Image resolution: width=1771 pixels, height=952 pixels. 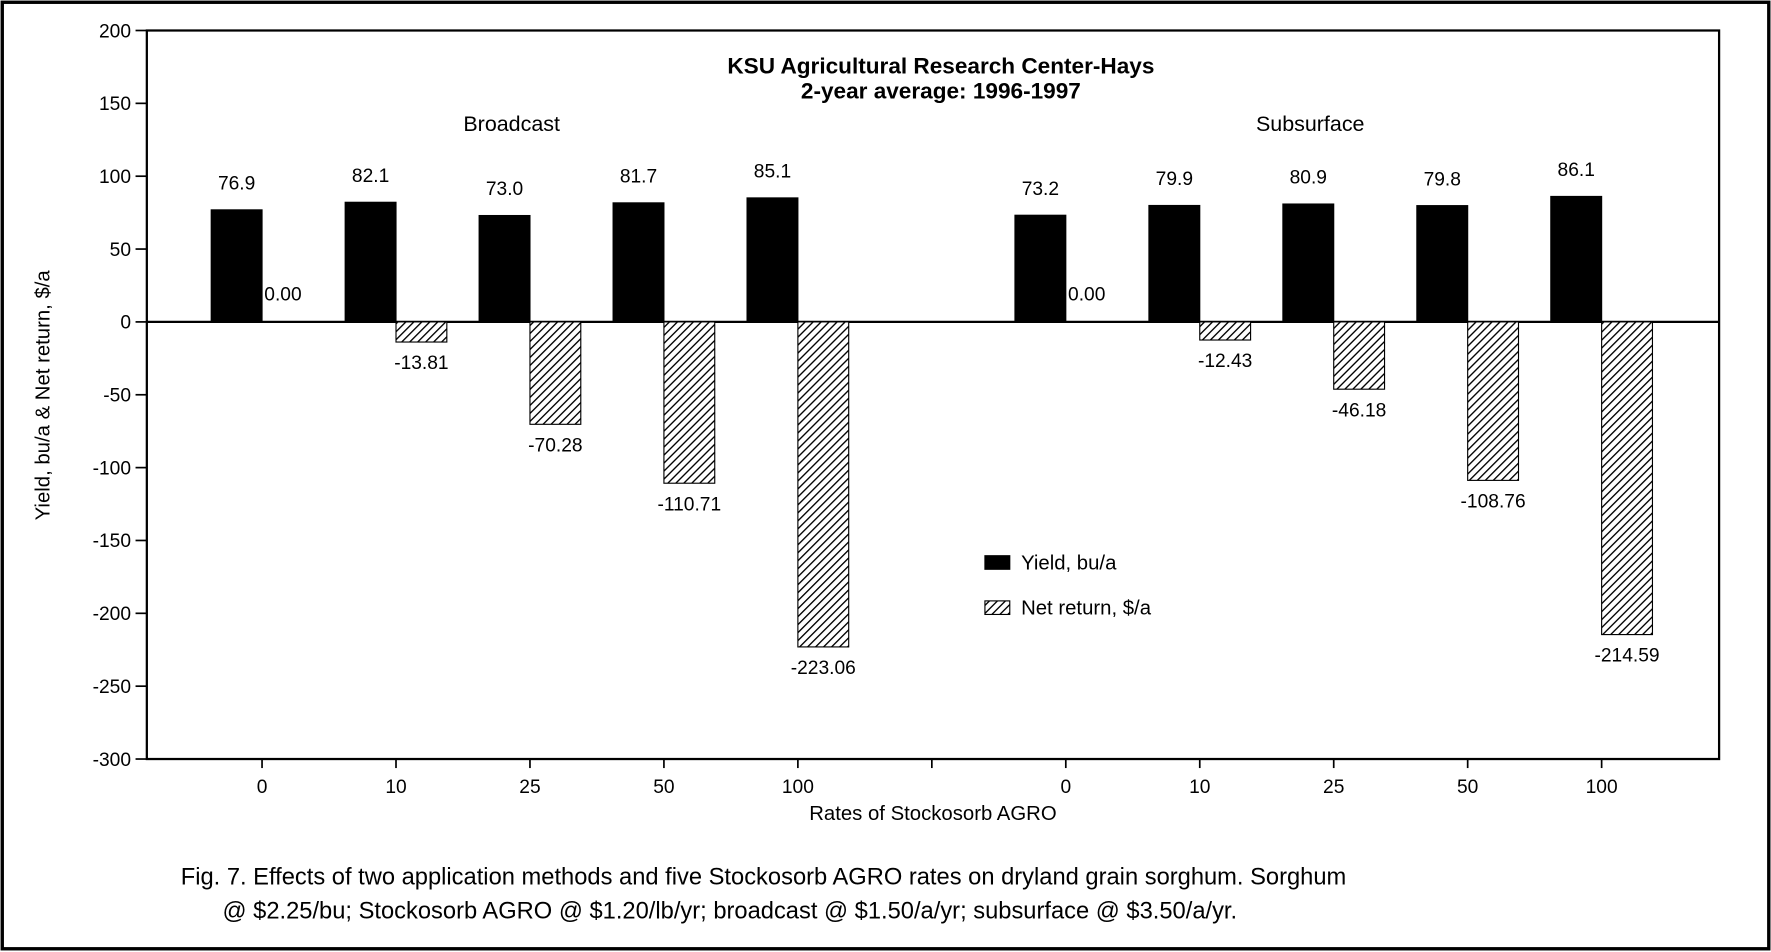 What do you see at coordinates (421, 363) in the screenshot?
I see `value-label: -13.81` at bounding box center [421, 363].